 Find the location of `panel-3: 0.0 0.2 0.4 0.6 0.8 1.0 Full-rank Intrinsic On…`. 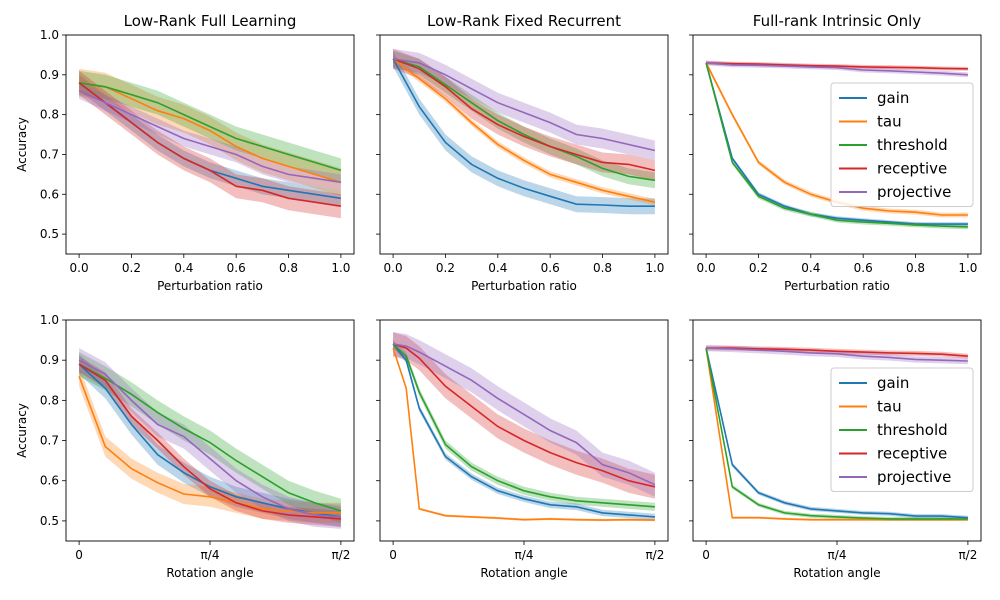

panel-3: 0.0 0.2 0.4 0.6 0.8 1.0 Full-rank Intrinsic On… is located at coordinates (835, 152).